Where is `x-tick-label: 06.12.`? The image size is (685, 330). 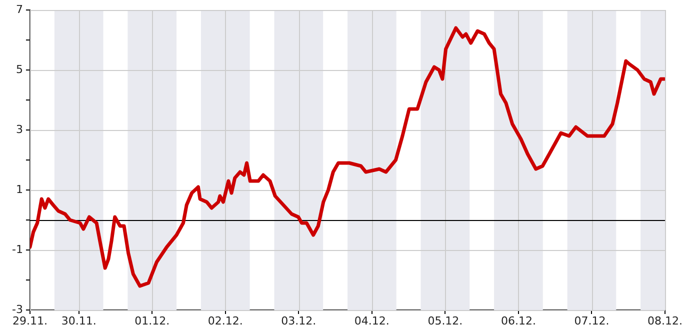 x-tick-label: 06.12. is located at coordinates (518, 321).